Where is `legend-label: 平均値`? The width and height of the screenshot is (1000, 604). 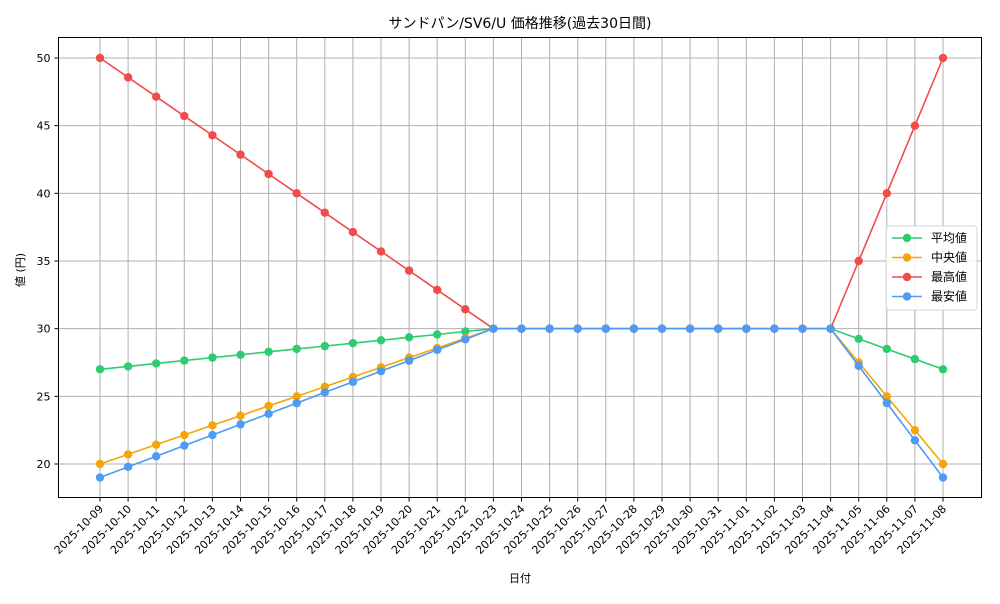 legend-label: 平均値 is located at coordinates (949, 237).